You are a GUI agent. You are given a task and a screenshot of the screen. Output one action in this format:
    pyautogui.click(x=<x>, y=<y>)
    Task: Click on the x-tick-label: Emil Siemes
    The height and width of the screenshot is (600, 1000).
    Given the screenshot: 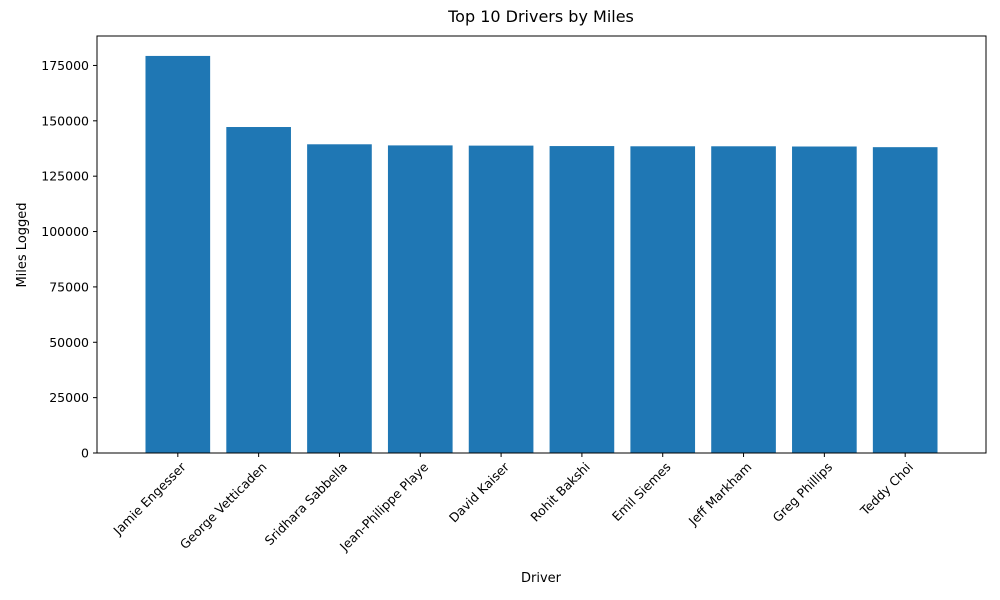 What is the action you would take?
    pyautogui.click(x=641, y=491)
    